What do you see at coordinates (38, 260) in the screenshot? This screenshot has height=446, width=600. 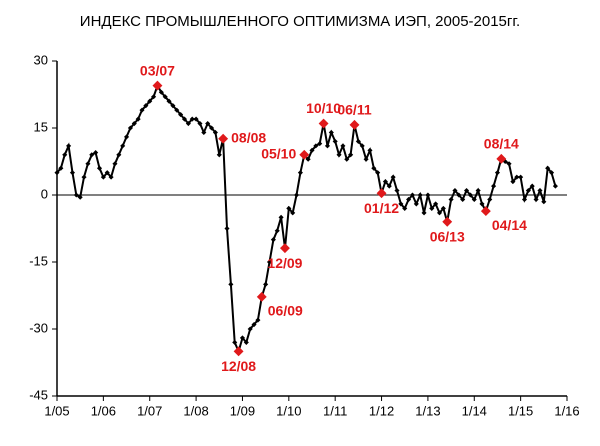 I see `y-tick-label: -15` at bounding box center [38, 260].